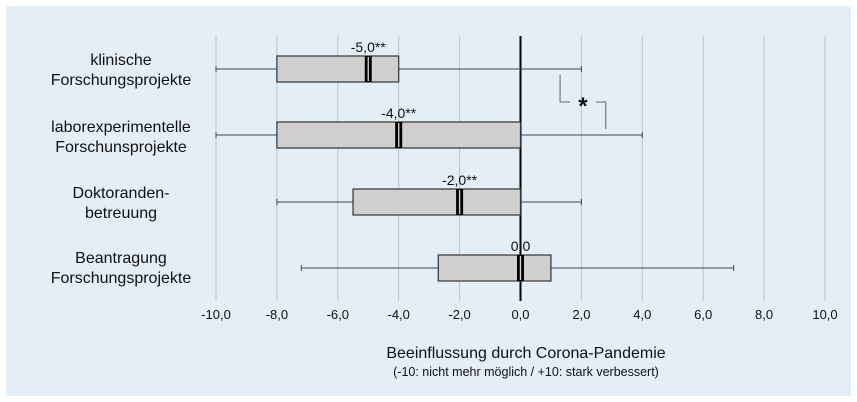 The height and width of the screenshot is (402, 857). Describe the element at coordinates (642, 314) in the screenshot. I see `x-tick-label: 4,0` at that location.